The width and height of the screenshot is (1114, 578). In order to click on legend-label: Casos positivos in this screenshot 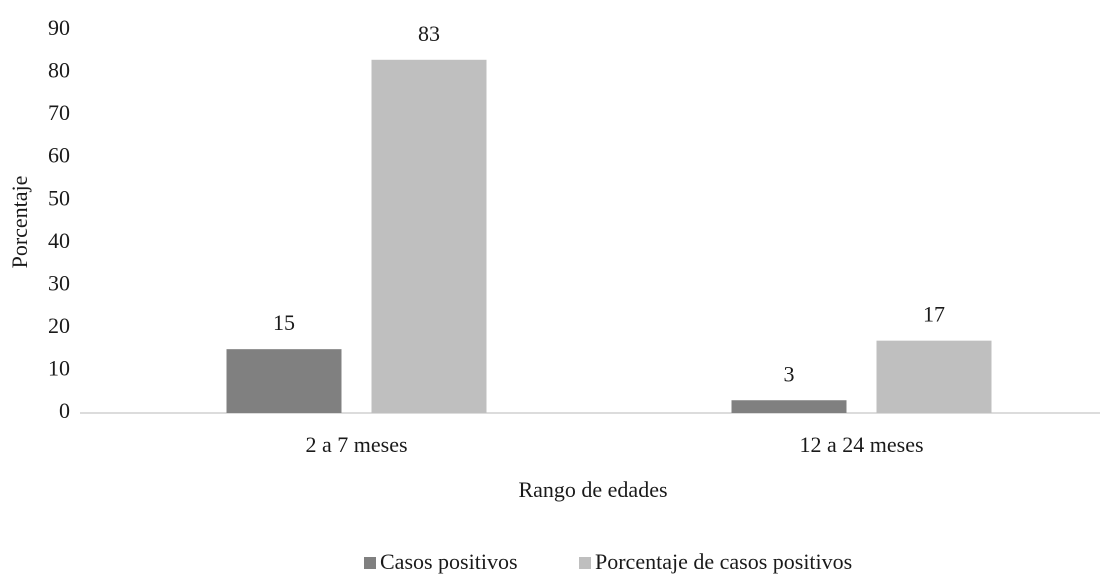, I will do `click(449, 561)`.